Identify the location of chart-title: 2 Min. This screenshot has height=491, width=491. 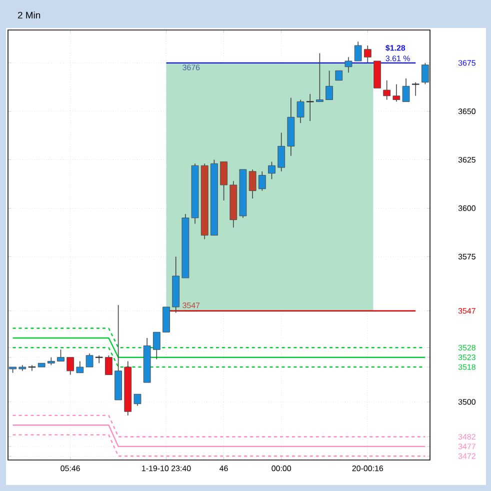
(29, 15).